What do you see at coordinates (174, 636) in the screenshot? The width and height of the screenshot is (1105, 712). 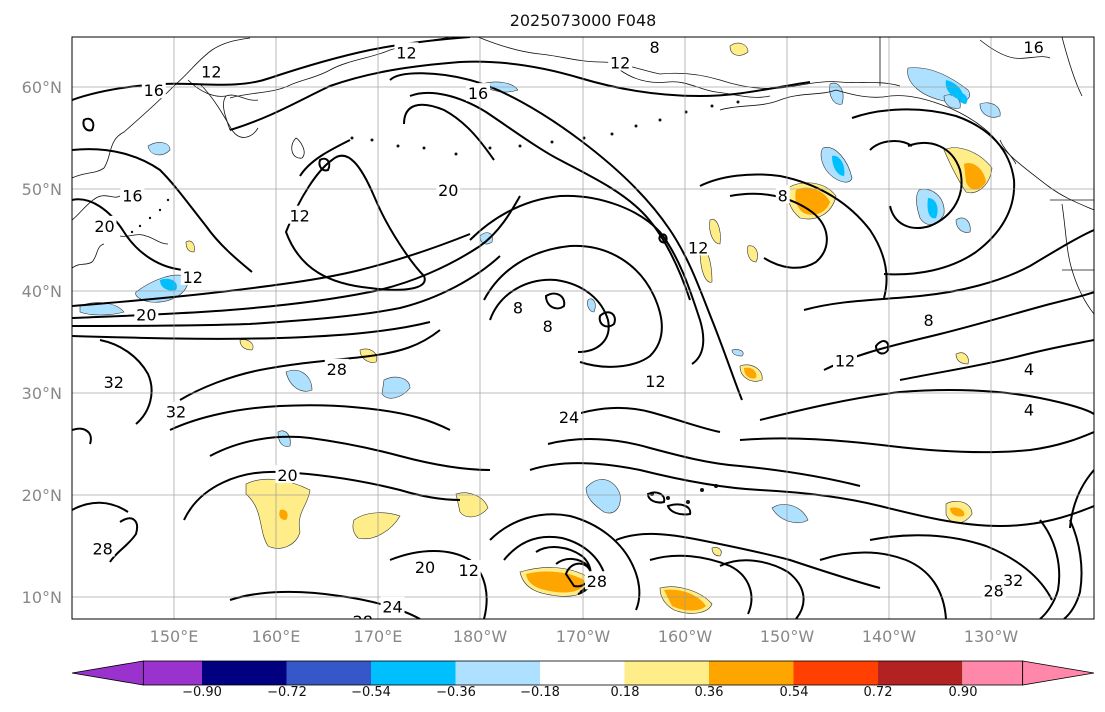 I see `lon-label-150e: 150°E` at bounding box center [174, 636].